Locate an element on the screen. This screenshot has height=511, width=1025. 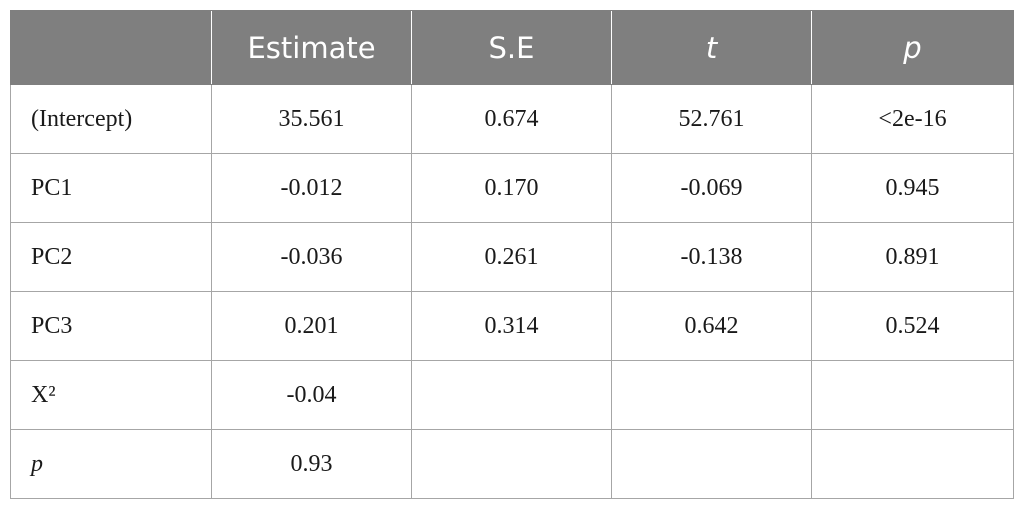
cell-estimate: -0.036 is located at coordinates (311, 257).